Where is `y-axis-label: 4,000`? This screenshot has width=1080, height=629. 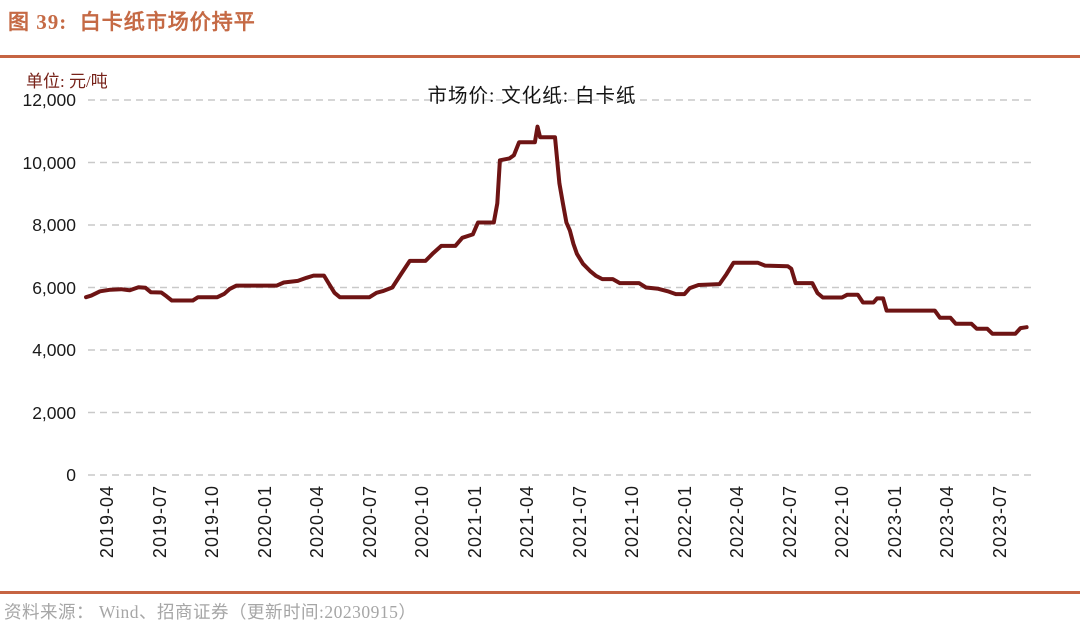 y-axis-label: 4,000 is located at coordinates (54, 350).